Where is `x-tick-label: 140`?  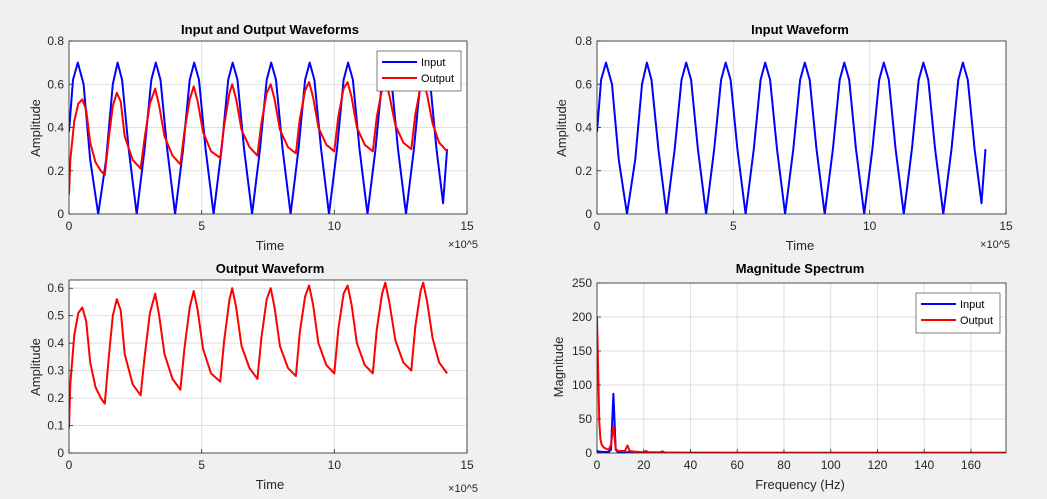
x-tick-label: 140 is located at coordinates (924, 465).